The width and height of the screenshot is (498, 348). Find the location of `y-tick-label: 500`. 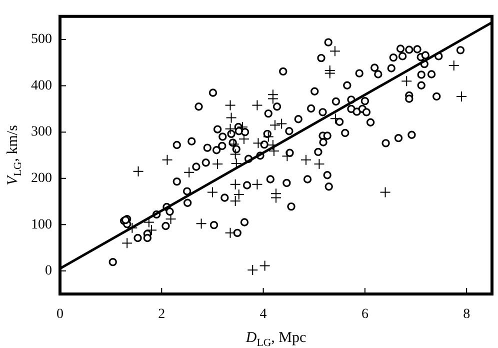

y-tick-label: 500 is located at coordinates (41, 40).